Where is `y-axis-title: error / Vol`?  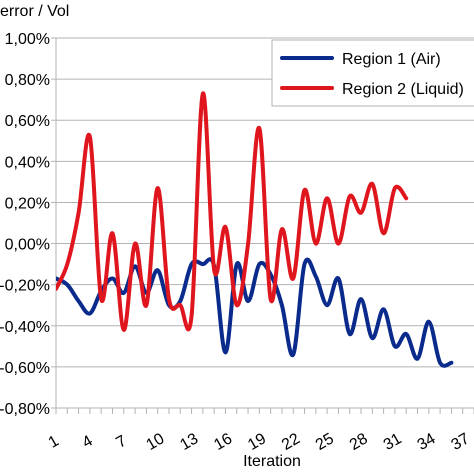
y-axis-title: error / Vol is located at coordinates (34, 11).